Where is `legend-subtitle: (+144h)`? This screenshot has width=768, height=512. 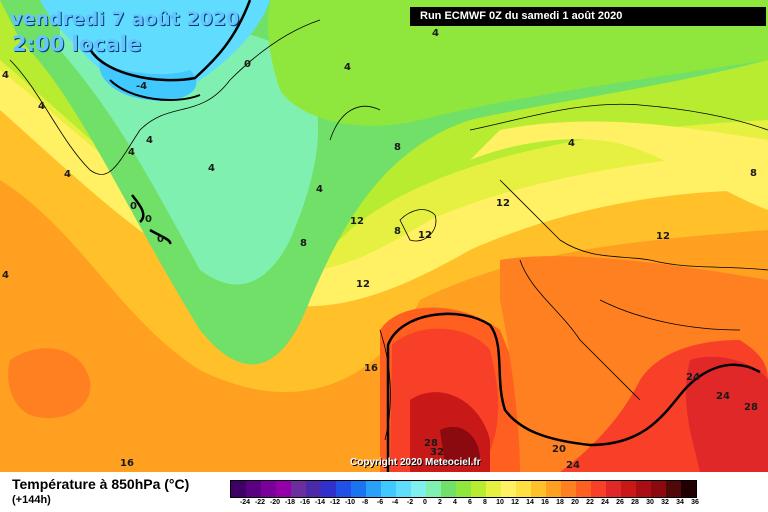 legend-subtitle: (+144h) is located at coordinates (31, 500).